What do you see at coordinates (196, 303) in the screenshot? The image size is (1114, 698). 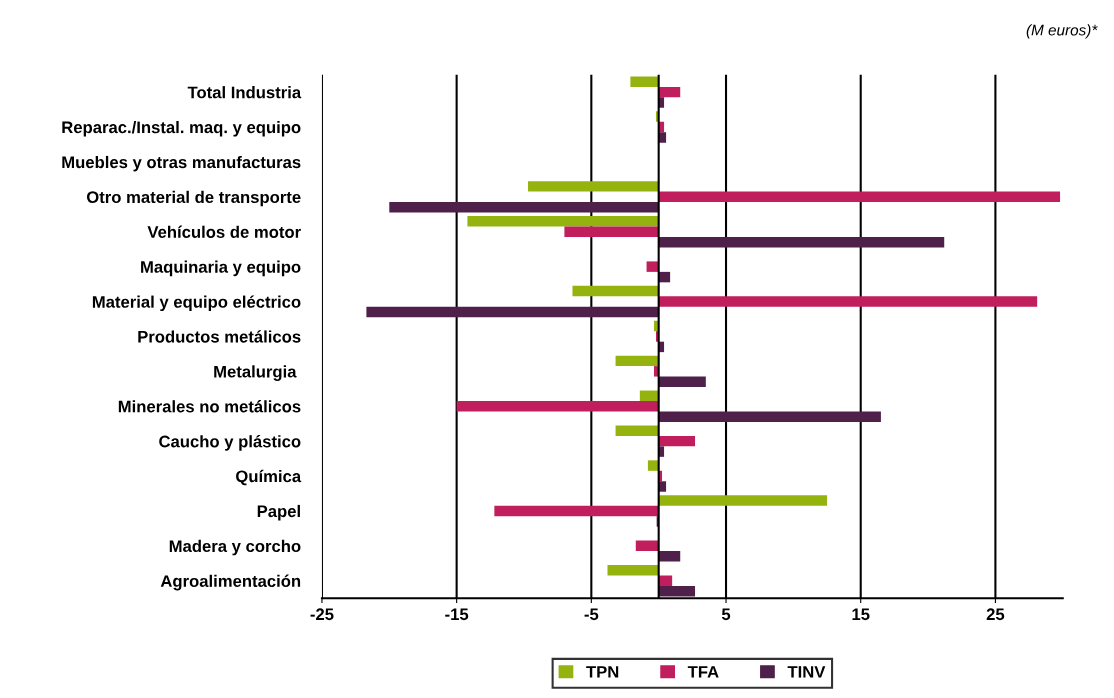 I see `y-tick-label: Material y equipo eléctrico` at bounding box center [196, 303].